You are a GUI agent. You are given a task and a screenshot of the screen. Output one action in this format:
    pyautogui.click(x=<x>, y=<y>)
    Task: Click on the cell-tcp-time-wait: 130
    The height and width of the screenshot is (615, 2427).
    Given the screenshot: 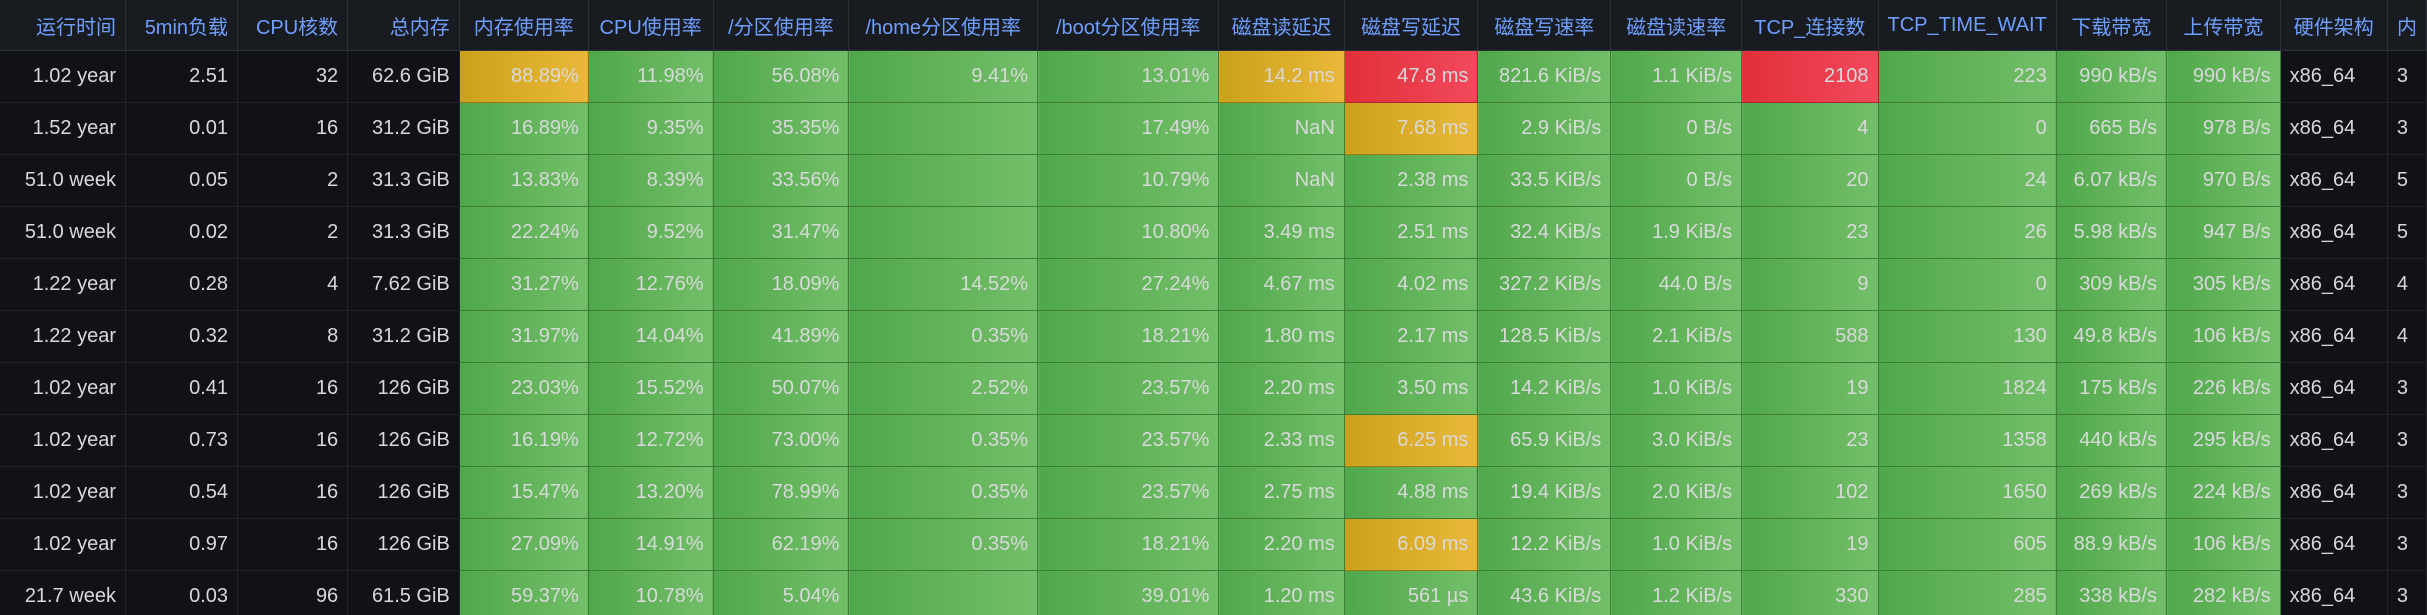 What is the action you would take?
    pyautogui.click(x=1967, y=336)
    